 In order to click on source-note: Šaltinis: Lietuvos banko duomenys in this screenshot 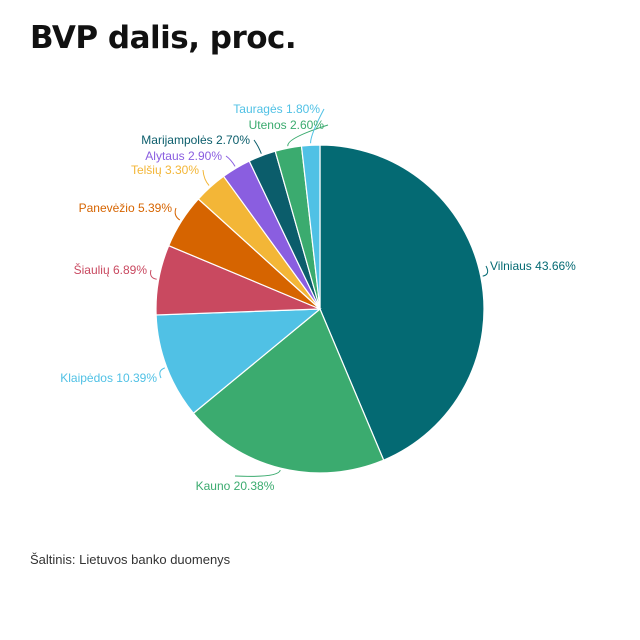, I will do `click(130, 559)`.